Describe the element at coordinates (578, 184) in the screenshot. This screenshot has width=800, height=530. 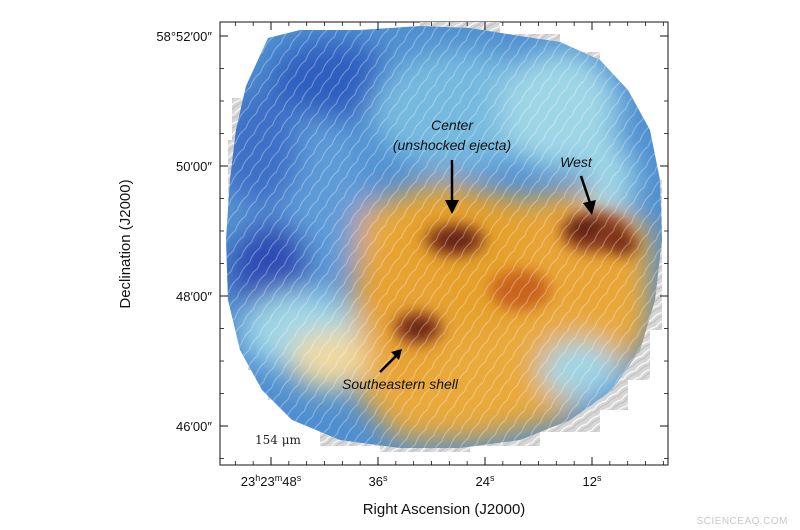
I see `annotation-west: West` at that location.